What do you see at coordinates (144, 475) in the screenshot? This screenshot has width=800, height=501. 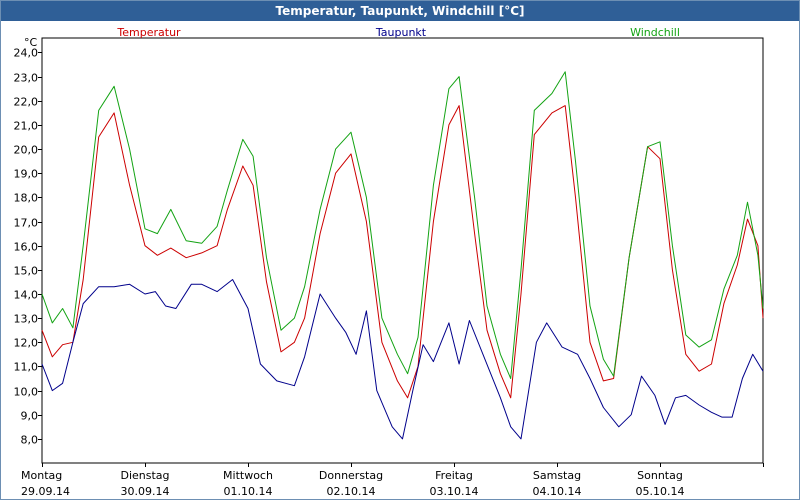 I see `x-tick-day-label: Dienstag` at bounding box center [144, 475].